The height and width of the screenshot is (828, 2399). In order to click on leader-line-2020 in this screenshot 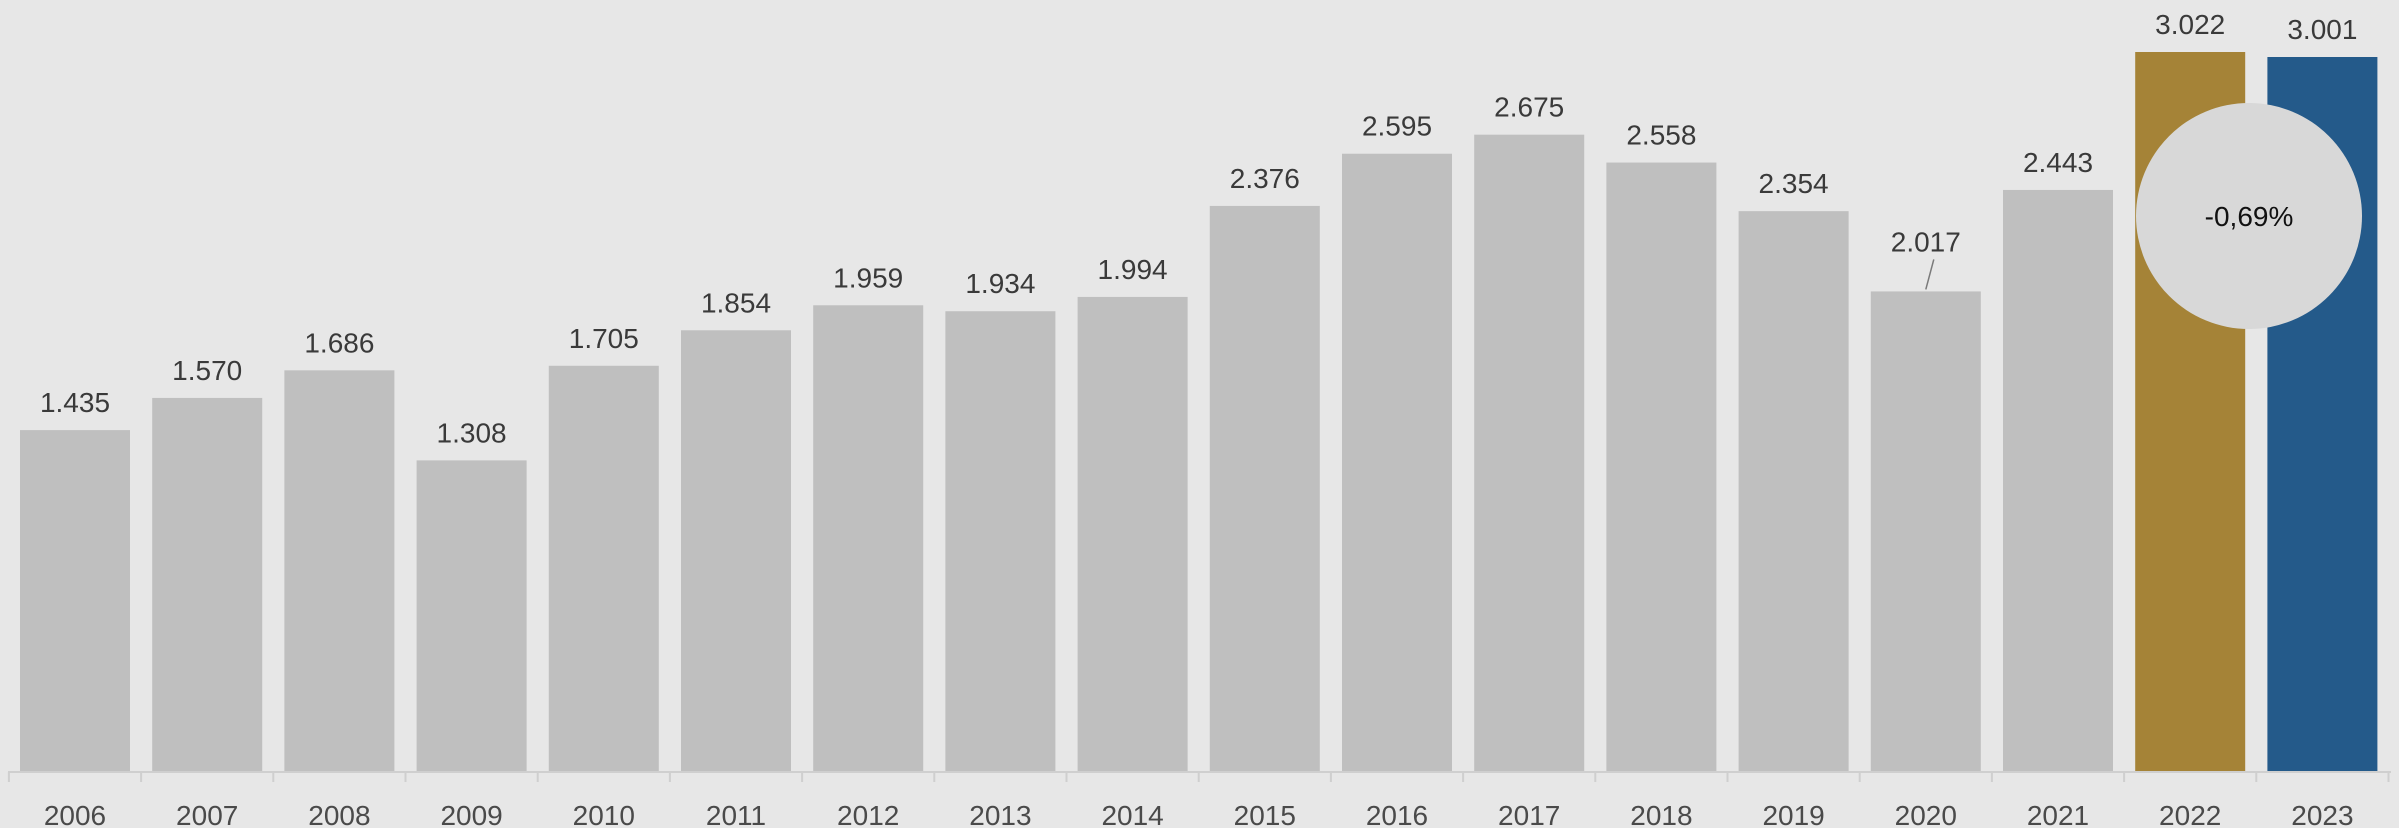, I will do `click(1930, 274)`.